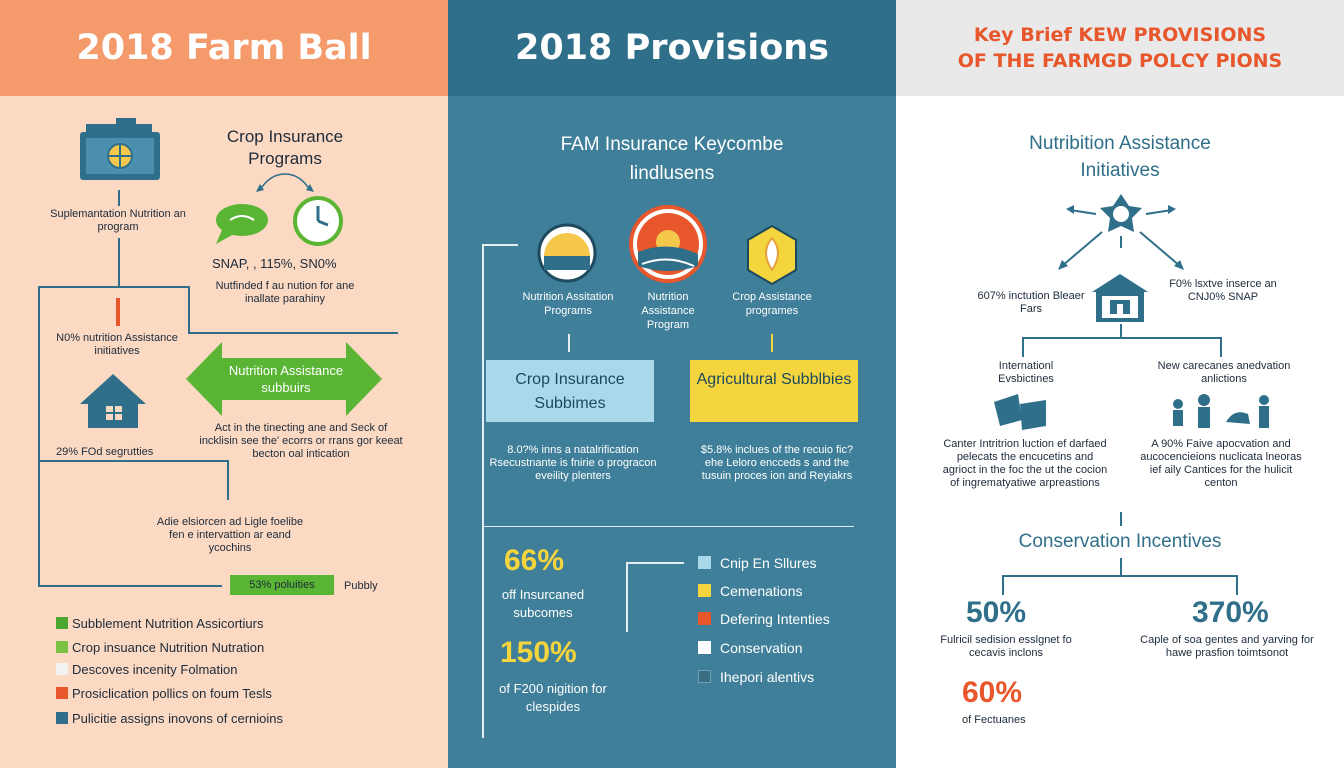  I want to click on supplemental-text: Suplemantation Nutrition an program, so click(118, 220).